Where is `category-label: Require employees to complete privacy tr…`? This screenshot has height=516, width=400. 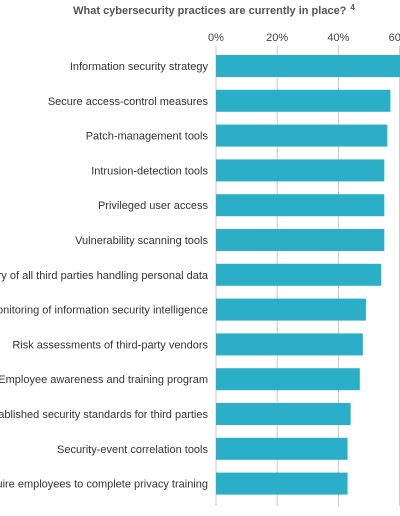
category-label: Require employees to complete privacy tr… is located at coordinates (104, 485).